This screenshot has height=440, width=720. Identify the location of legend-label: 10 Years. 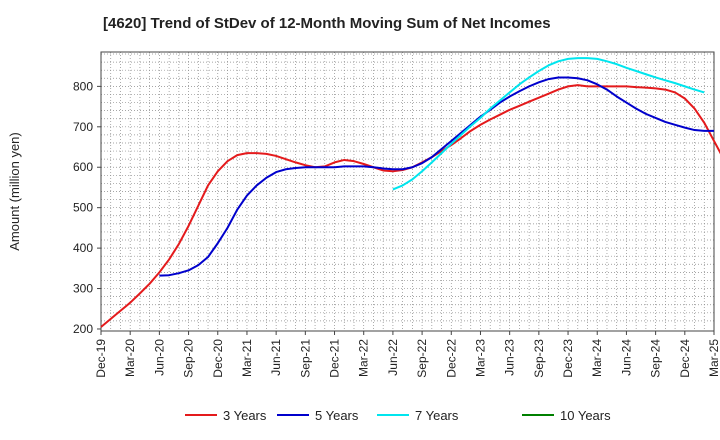
(585, 415).